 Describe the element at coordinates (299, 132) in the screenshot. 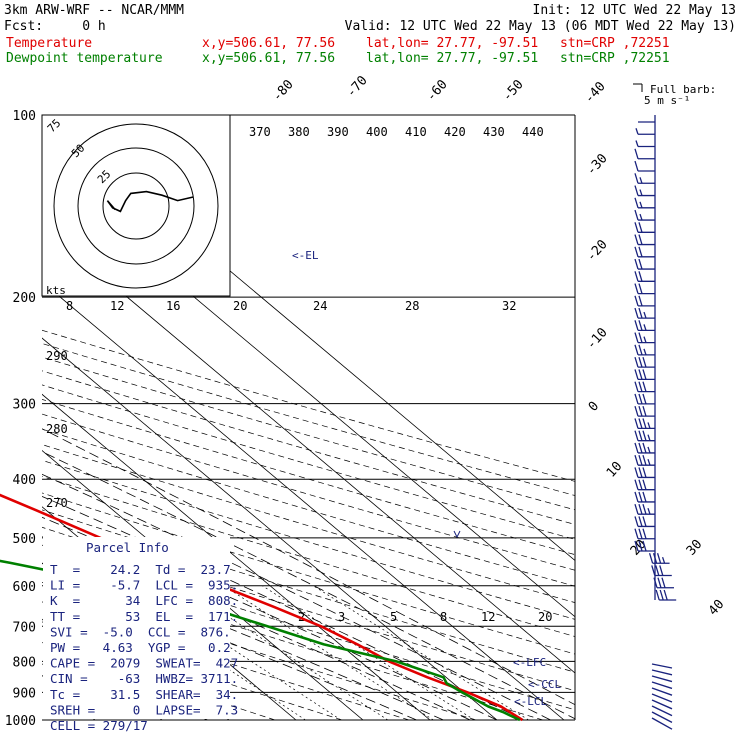

I see `theta-label: 380` at that location.